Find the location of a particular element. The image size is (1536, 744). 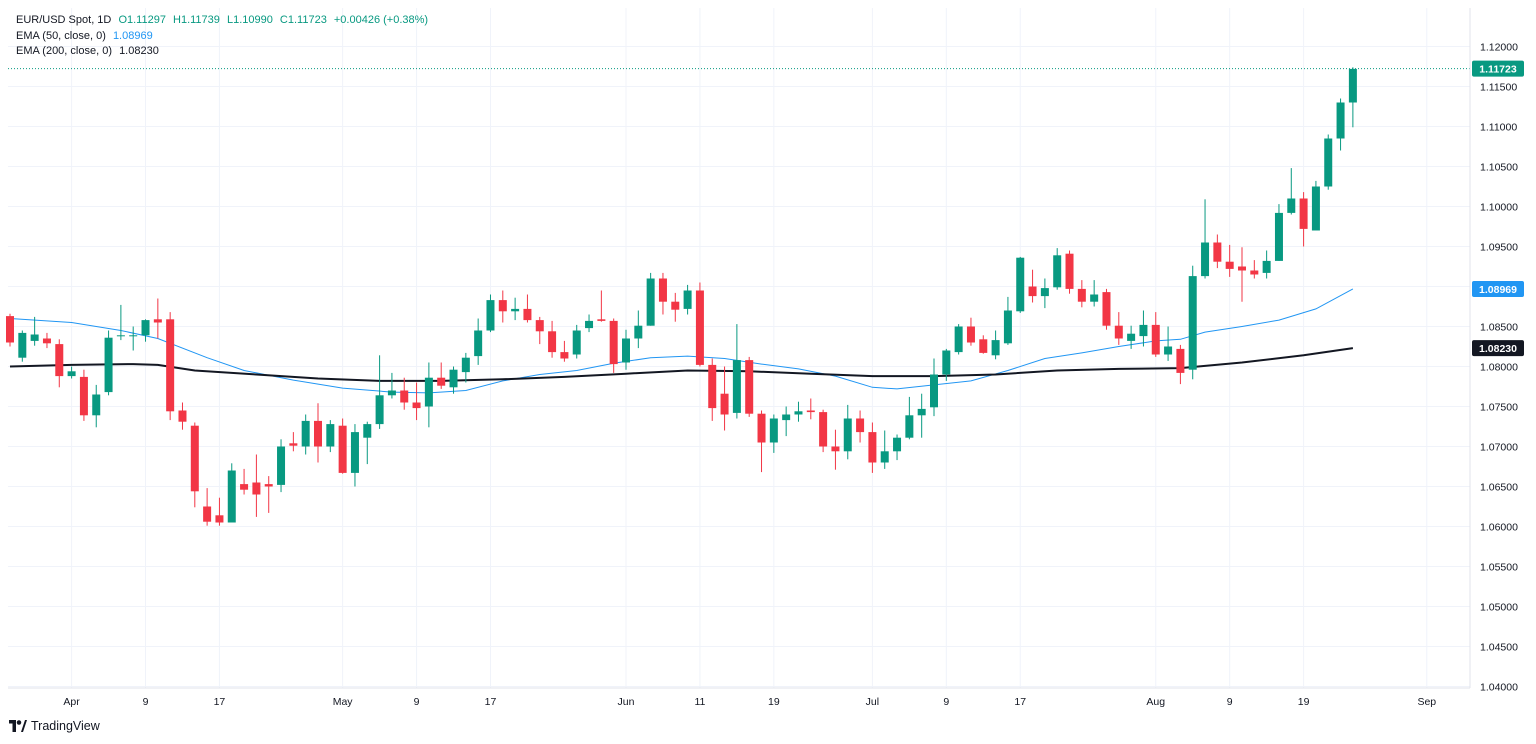

legend-close: C1.11723 is located at coordinates (303, 20).